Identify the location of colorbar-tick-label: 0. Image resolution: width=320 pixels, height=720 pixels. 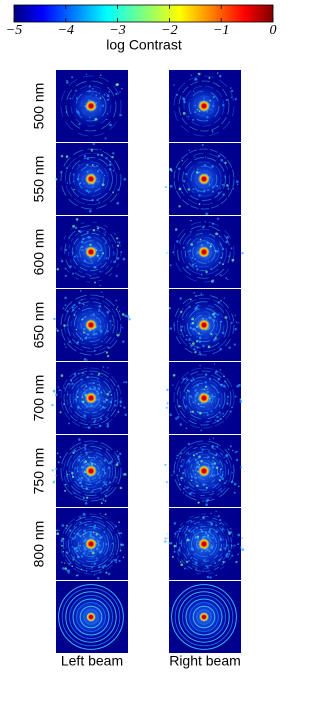
(273, 30).